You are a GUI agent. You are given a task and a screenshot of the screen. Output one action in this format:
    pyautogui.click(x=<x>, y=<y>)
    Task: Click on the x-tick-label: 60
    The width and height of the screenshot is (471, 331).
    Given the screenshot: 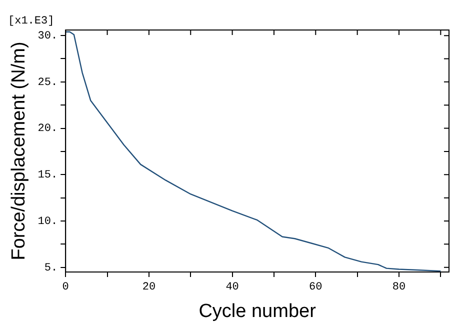 What is the action you would take?
    pyautogui.click(x=315, y=288)
    